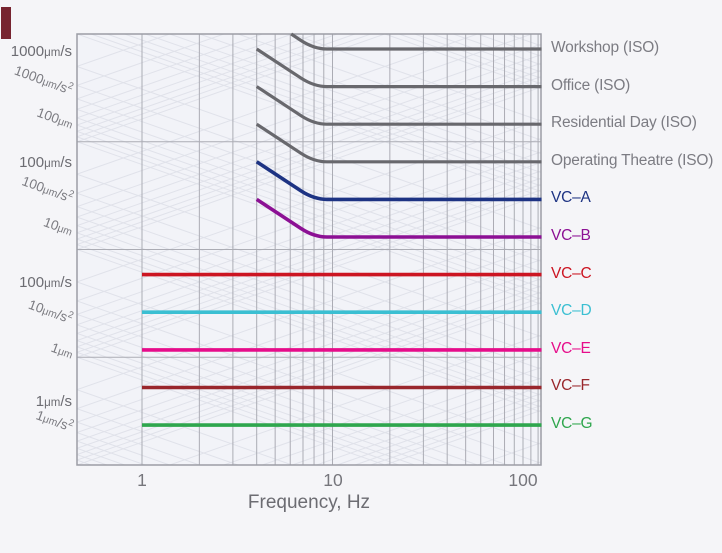  What do you see at coordinates (571, 348) in the screenshot?
I see `series-label-vc-e: VC–E` at bounding box center [571, 348].